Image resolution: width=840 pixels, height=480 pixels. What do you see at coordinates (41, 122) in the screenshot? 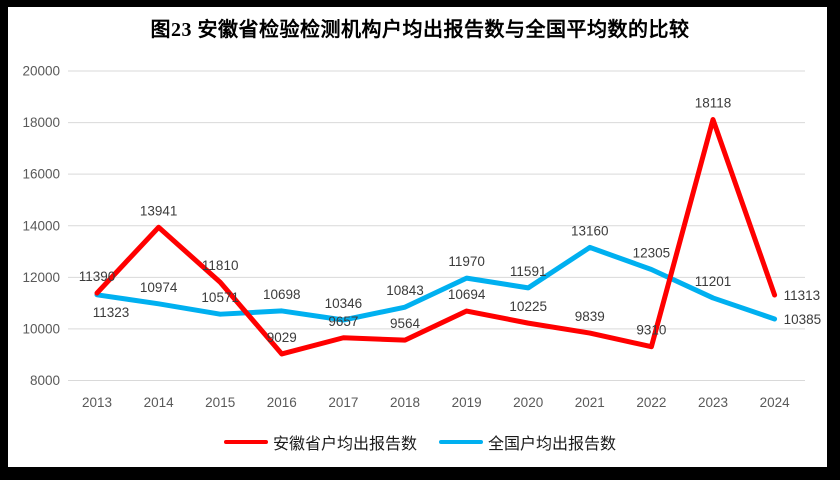
I see `y-tick-label-18000: 18000` at bounding box center [41, 122].